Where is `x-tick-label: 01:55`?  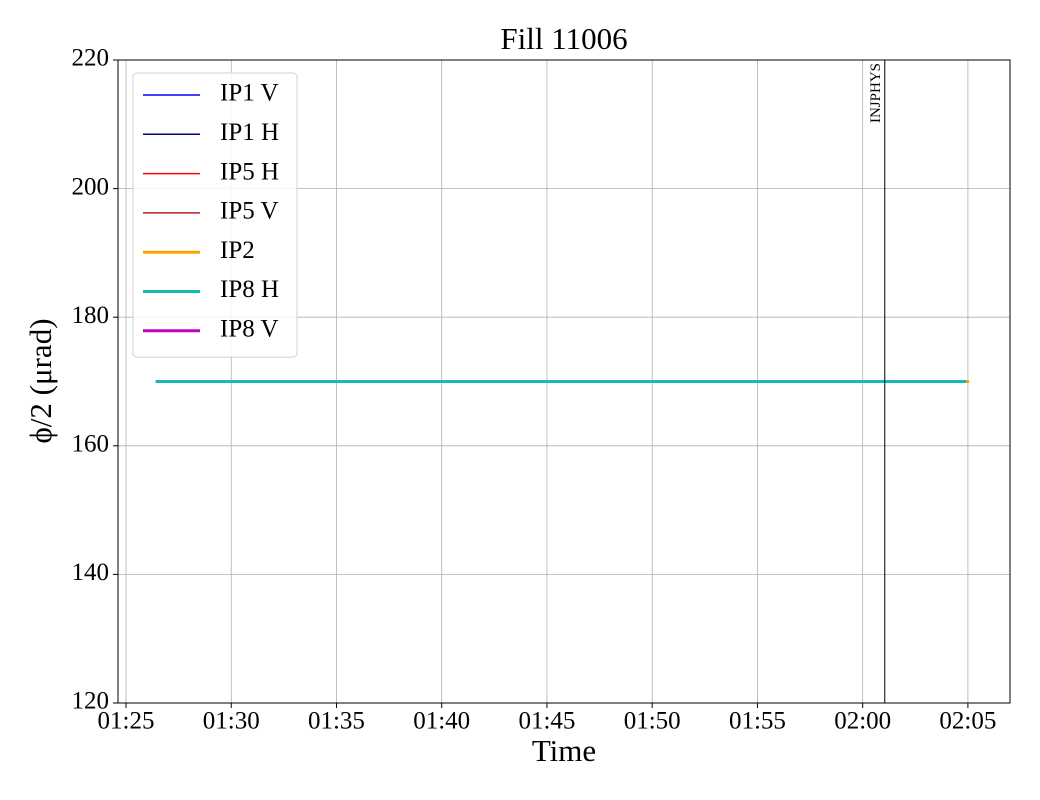
x-tick-label: 01:55 is located at coordinates (757, 721).